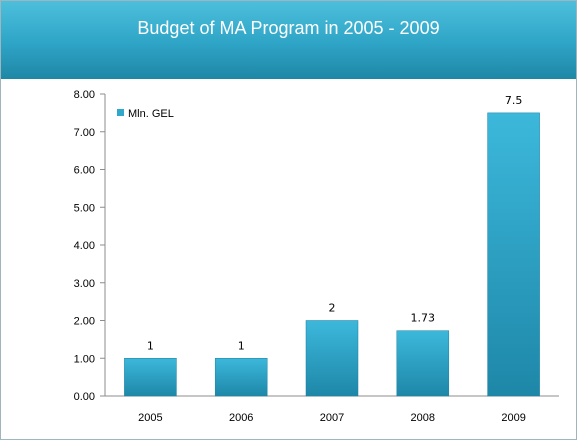  Describe the element at coordinates (150, 418) in the screenshot. I see `x-tick-label: 2005` at that location.